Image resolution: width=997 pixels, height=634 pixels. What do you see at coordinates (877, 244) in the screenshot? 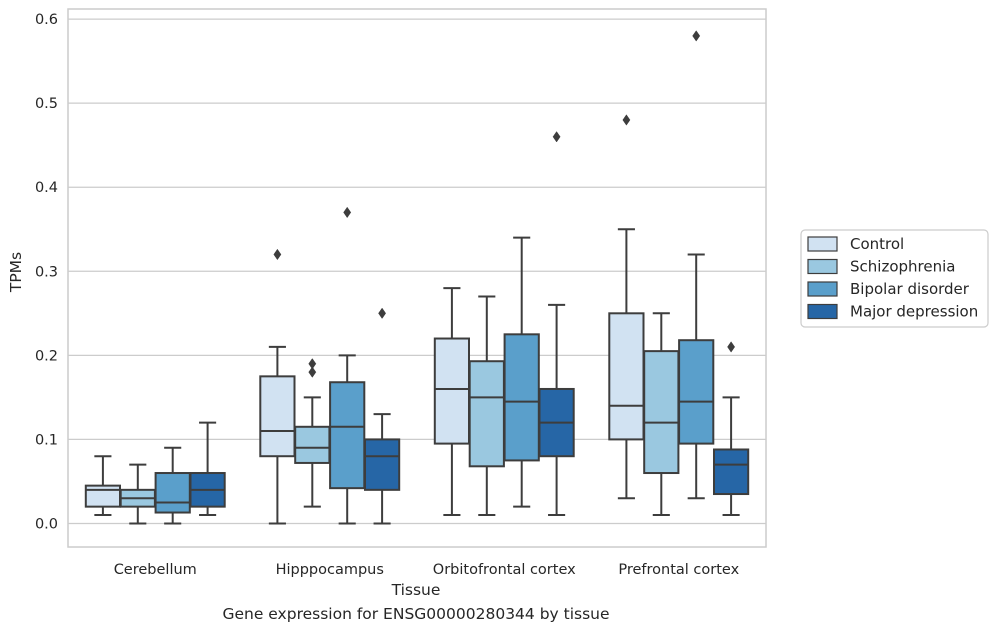
I see `legend-label: Control` at bounding box center [877, 244].